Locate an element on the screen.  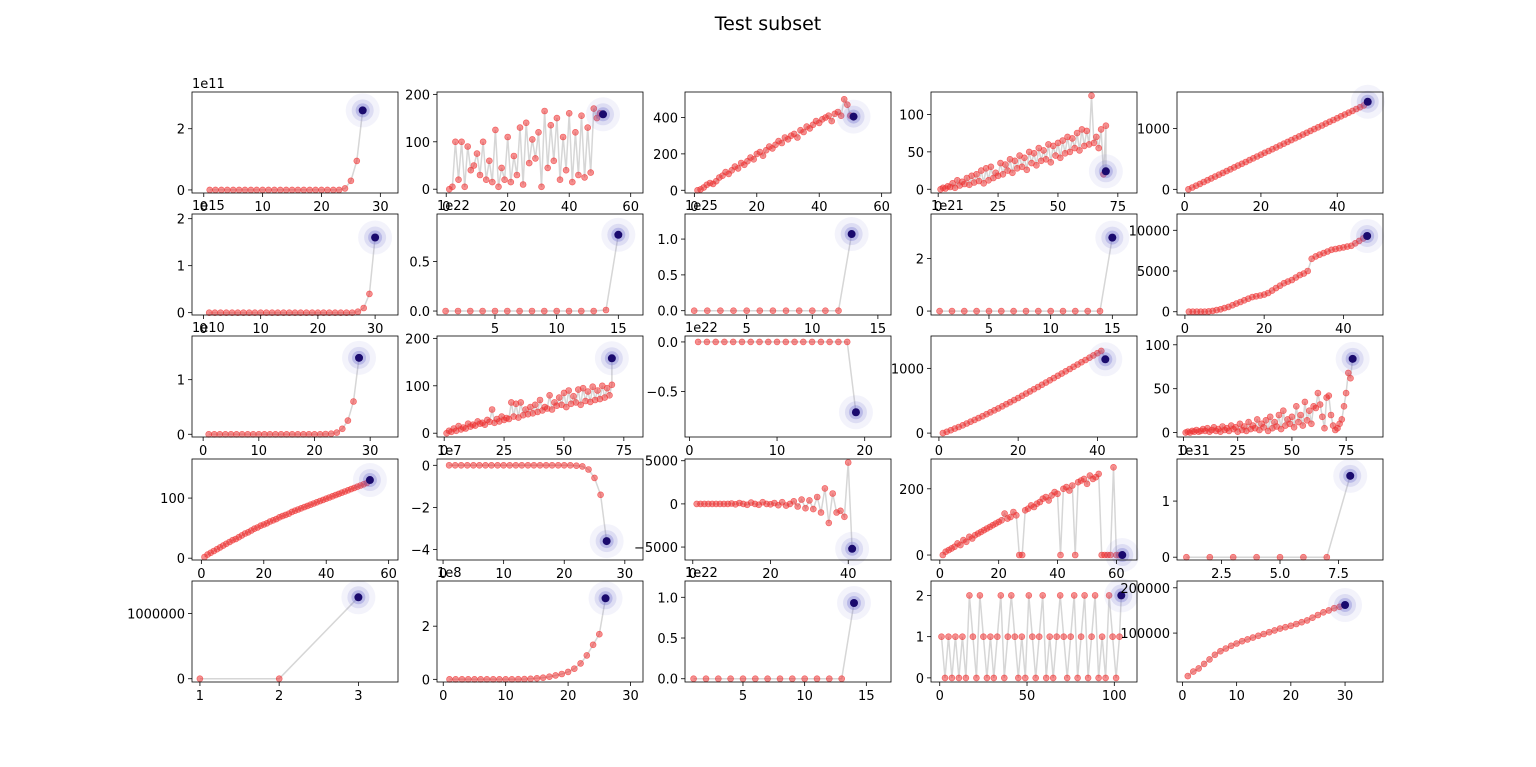
x-tick-label: 60 is located at coordinates (1116, 574).